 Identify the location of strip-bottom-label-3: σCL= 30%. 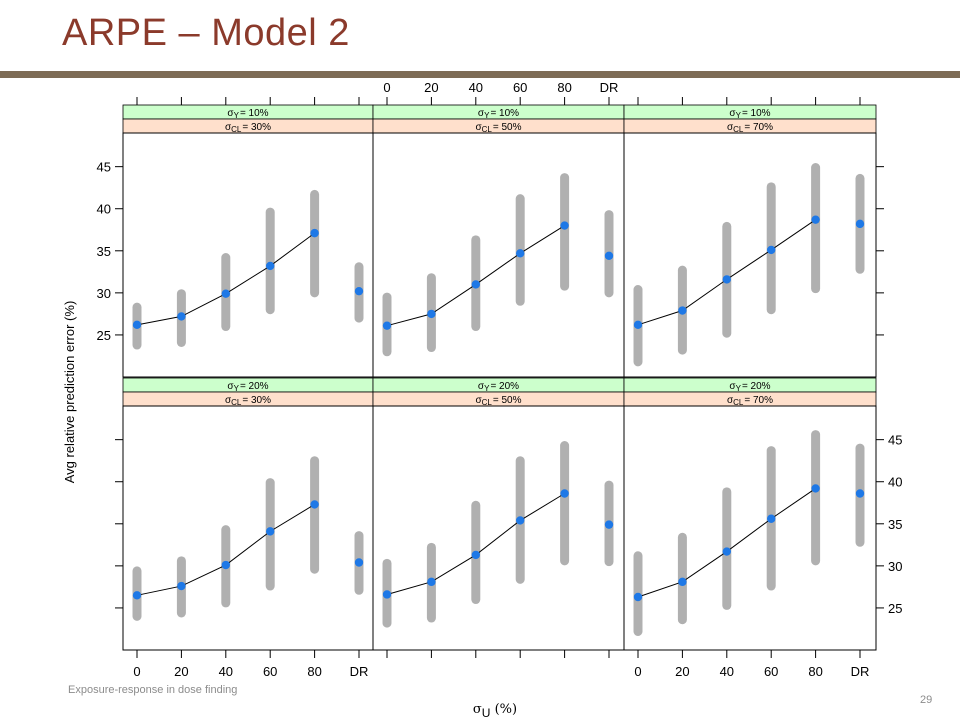
(248, 401).